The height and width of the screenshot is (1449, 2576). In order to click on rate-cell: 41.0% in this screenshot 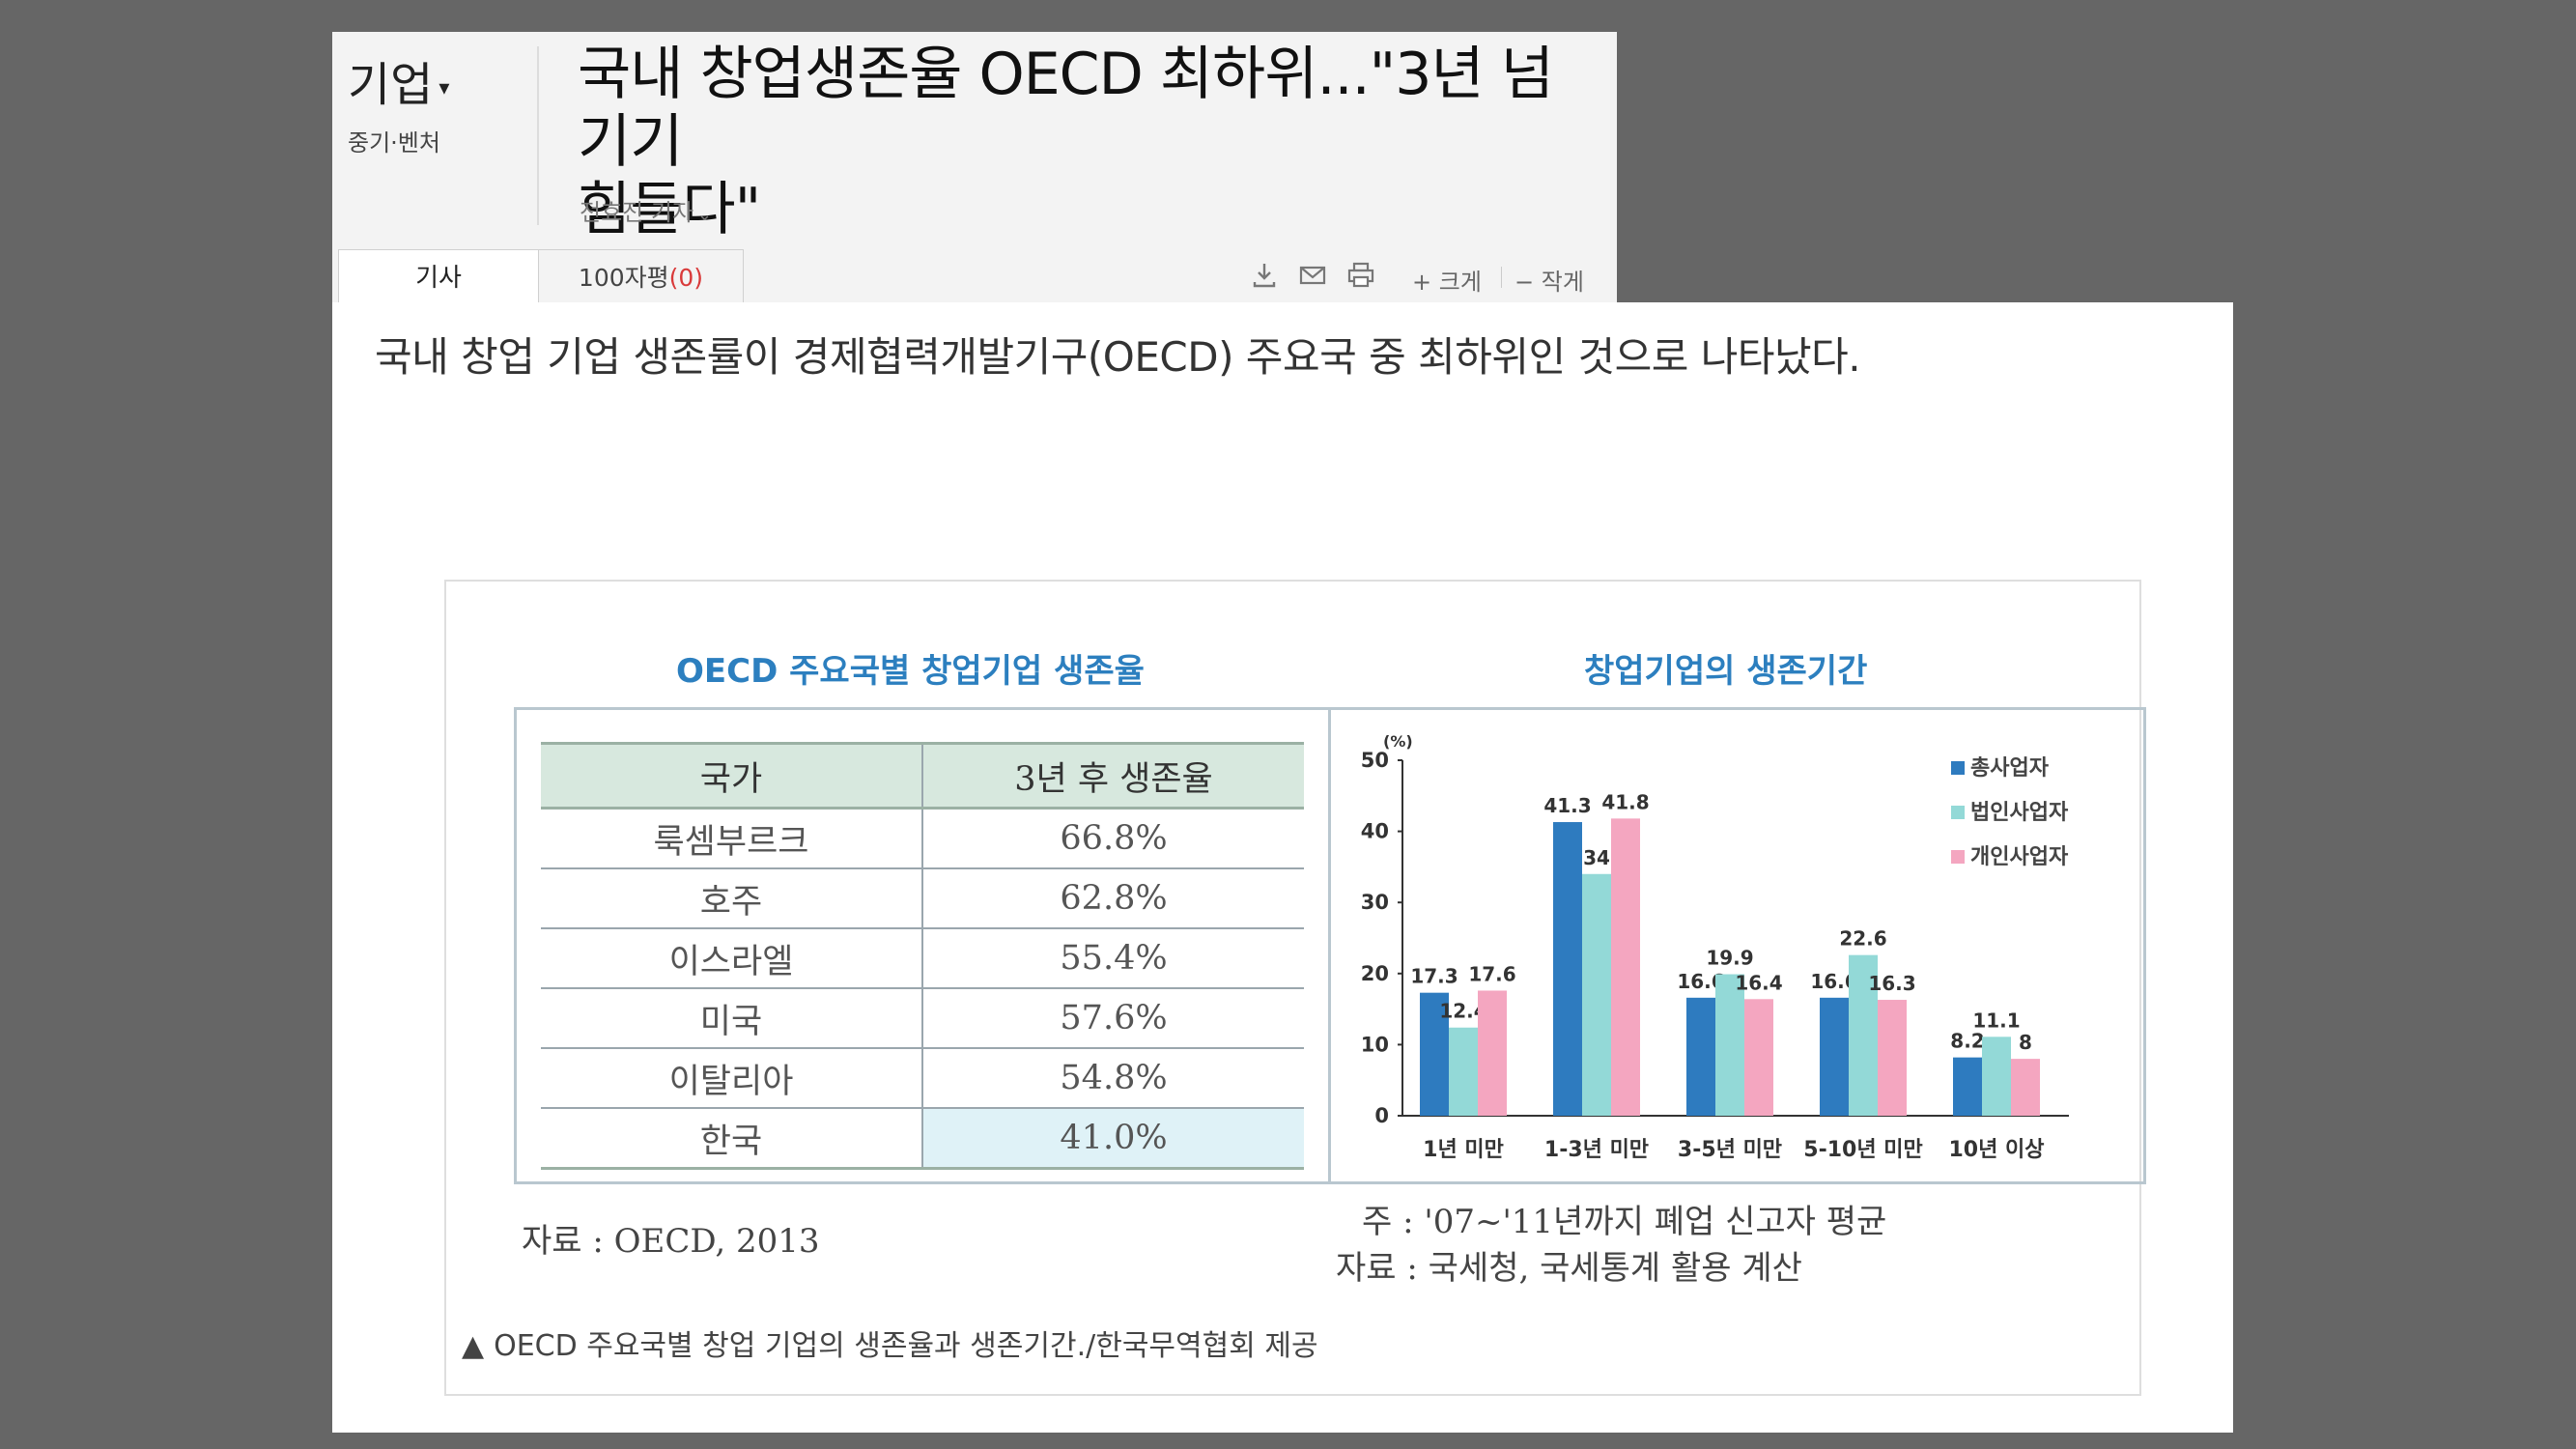, I will do `click(1113, 1139)`.